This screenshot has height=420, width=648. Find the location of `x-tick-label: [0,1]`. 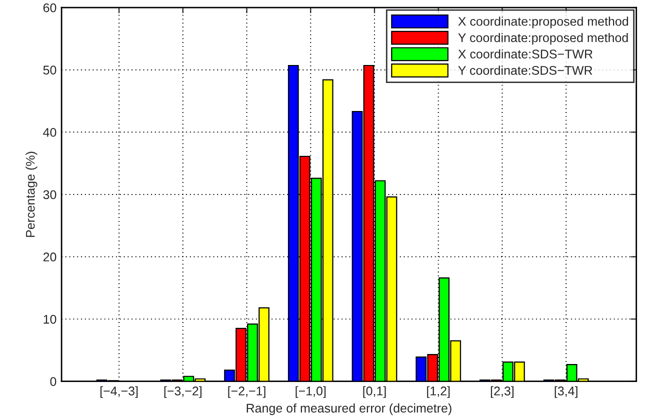

x-tick-label: [0,1] is located at coordinates (374, 392).